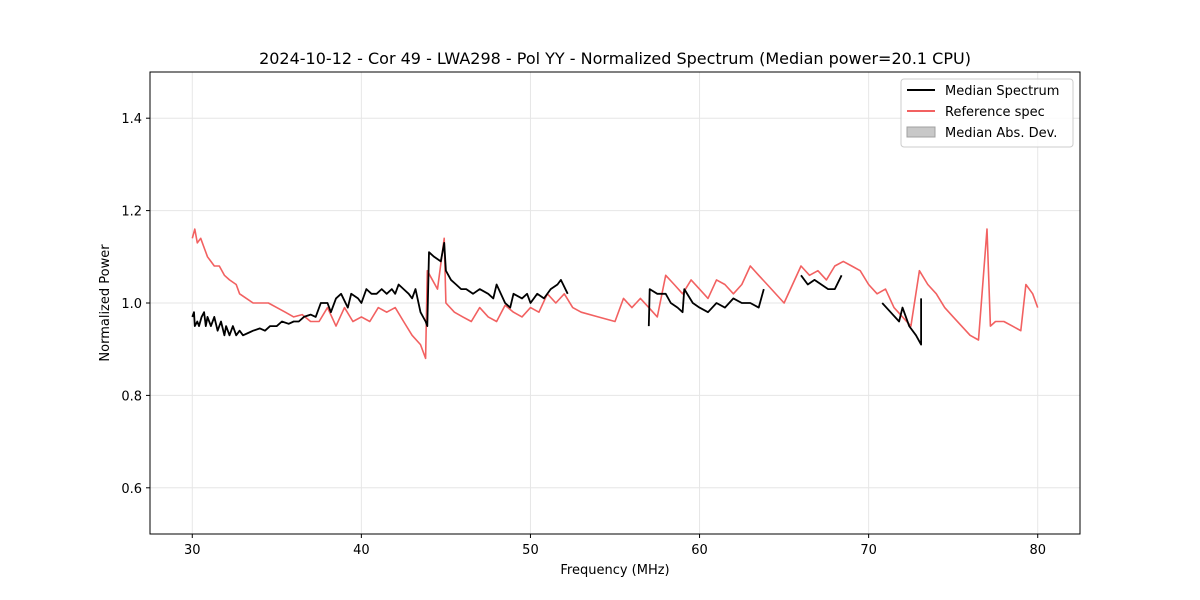  Describe the element at coordinates (615, 546) in the screenshot. I see `x-axis-ticks: 30 40 50 60 70 80` at that location.